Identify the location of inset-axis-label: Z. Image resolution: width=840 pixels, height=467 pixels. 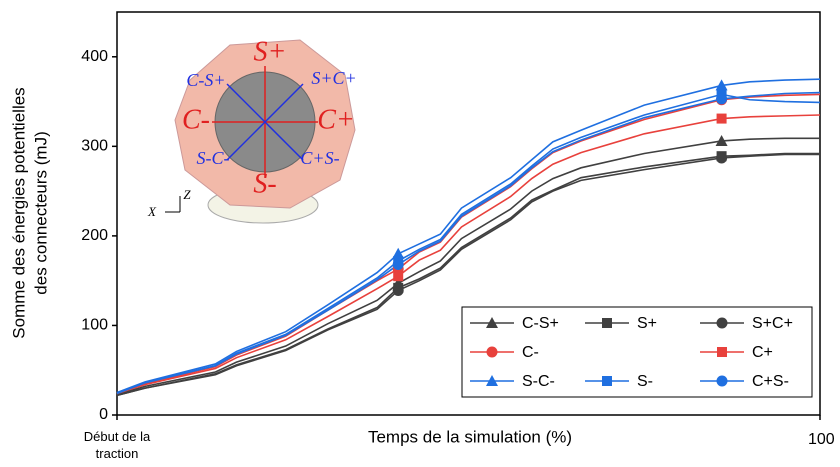
(187, 194).